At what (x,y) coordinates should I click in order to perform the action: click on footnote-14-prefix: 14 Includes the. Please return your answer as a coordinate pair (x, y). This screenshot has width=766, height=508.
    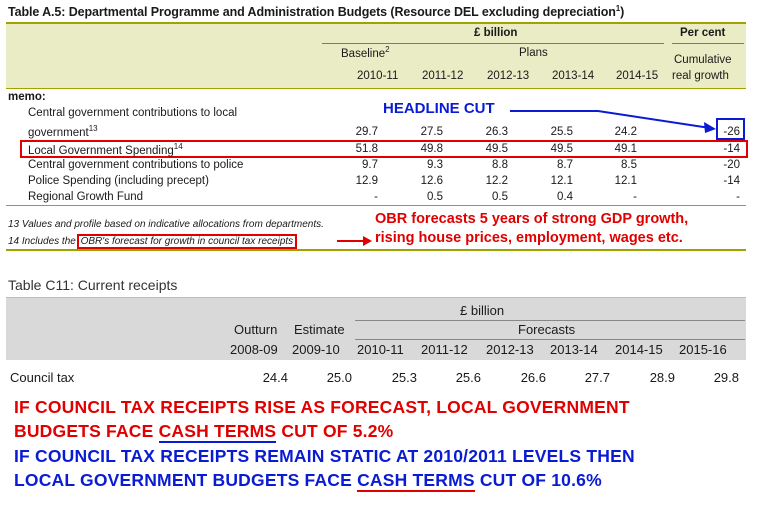
    Looking at the image, I should click on (42, 241).